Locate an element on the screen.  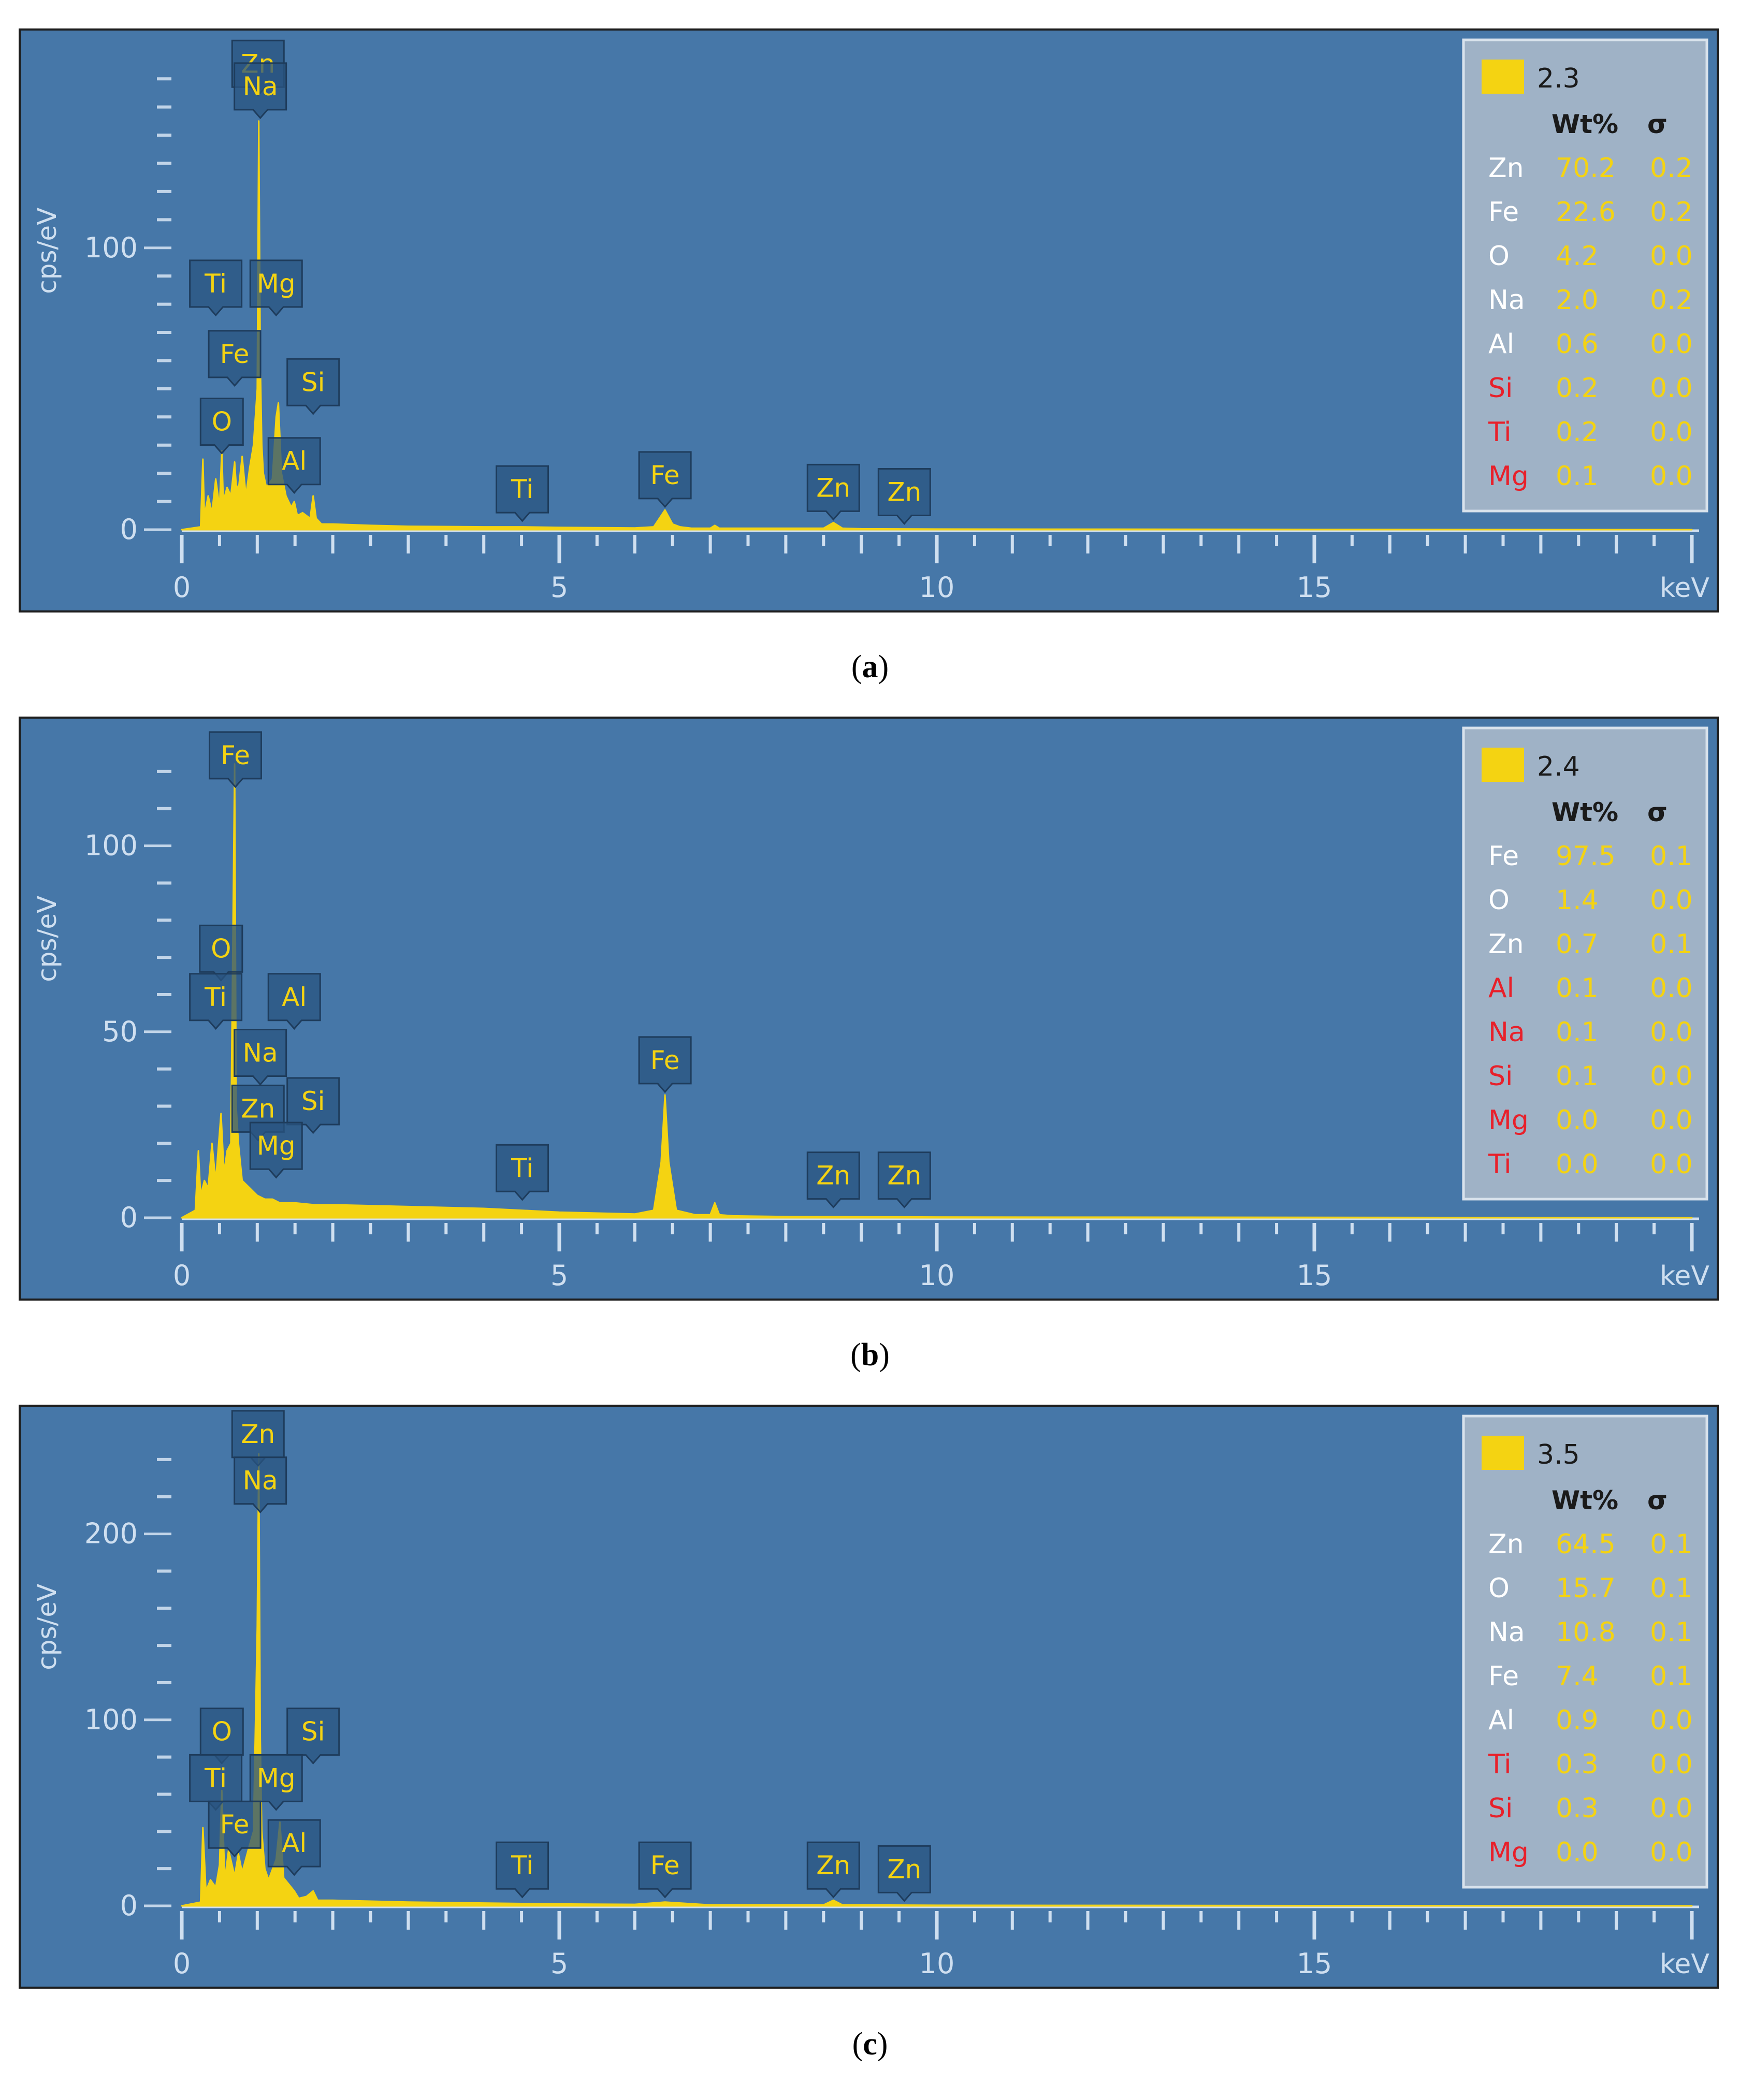
legend-box is located at coordinates (1585, 275).